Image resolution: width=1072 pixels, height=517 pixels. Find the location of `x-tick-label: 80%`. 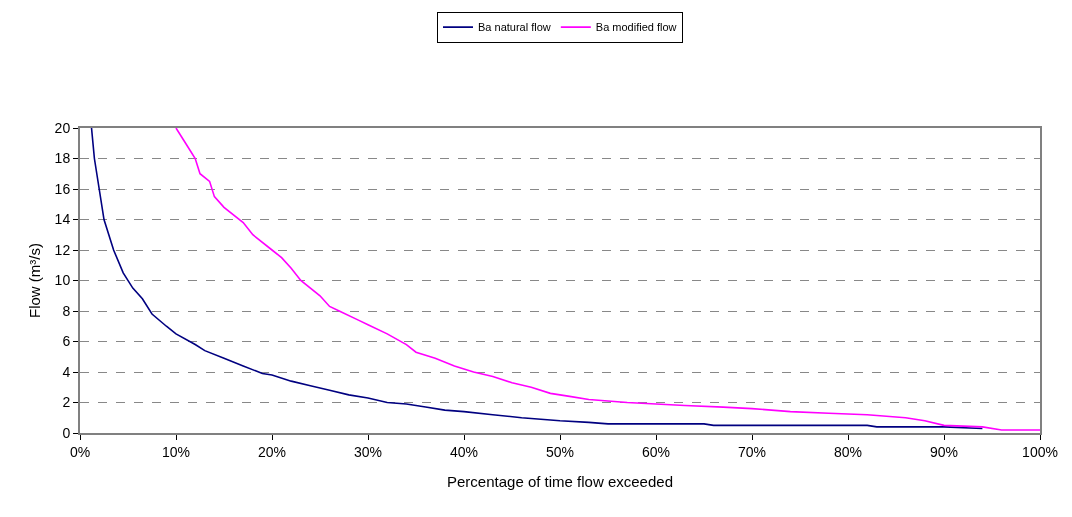

x-tick-label: 80% is located at coordinates (848, 451).